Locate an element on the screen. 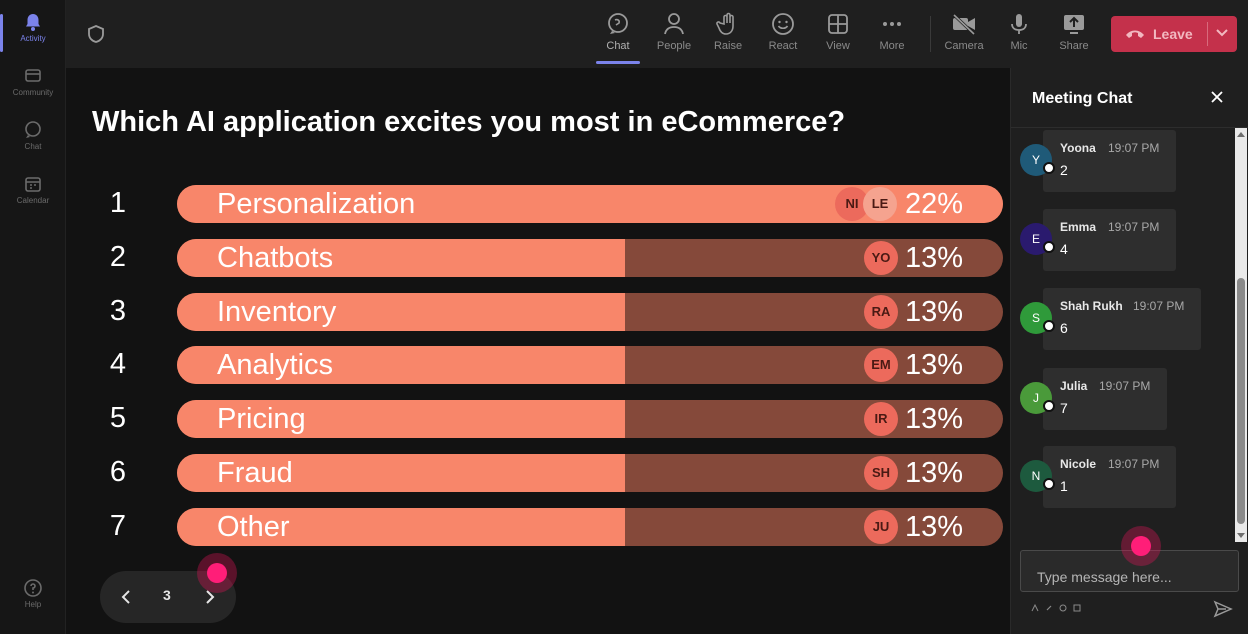  smiley-icon is located at coordinates (783, 24).